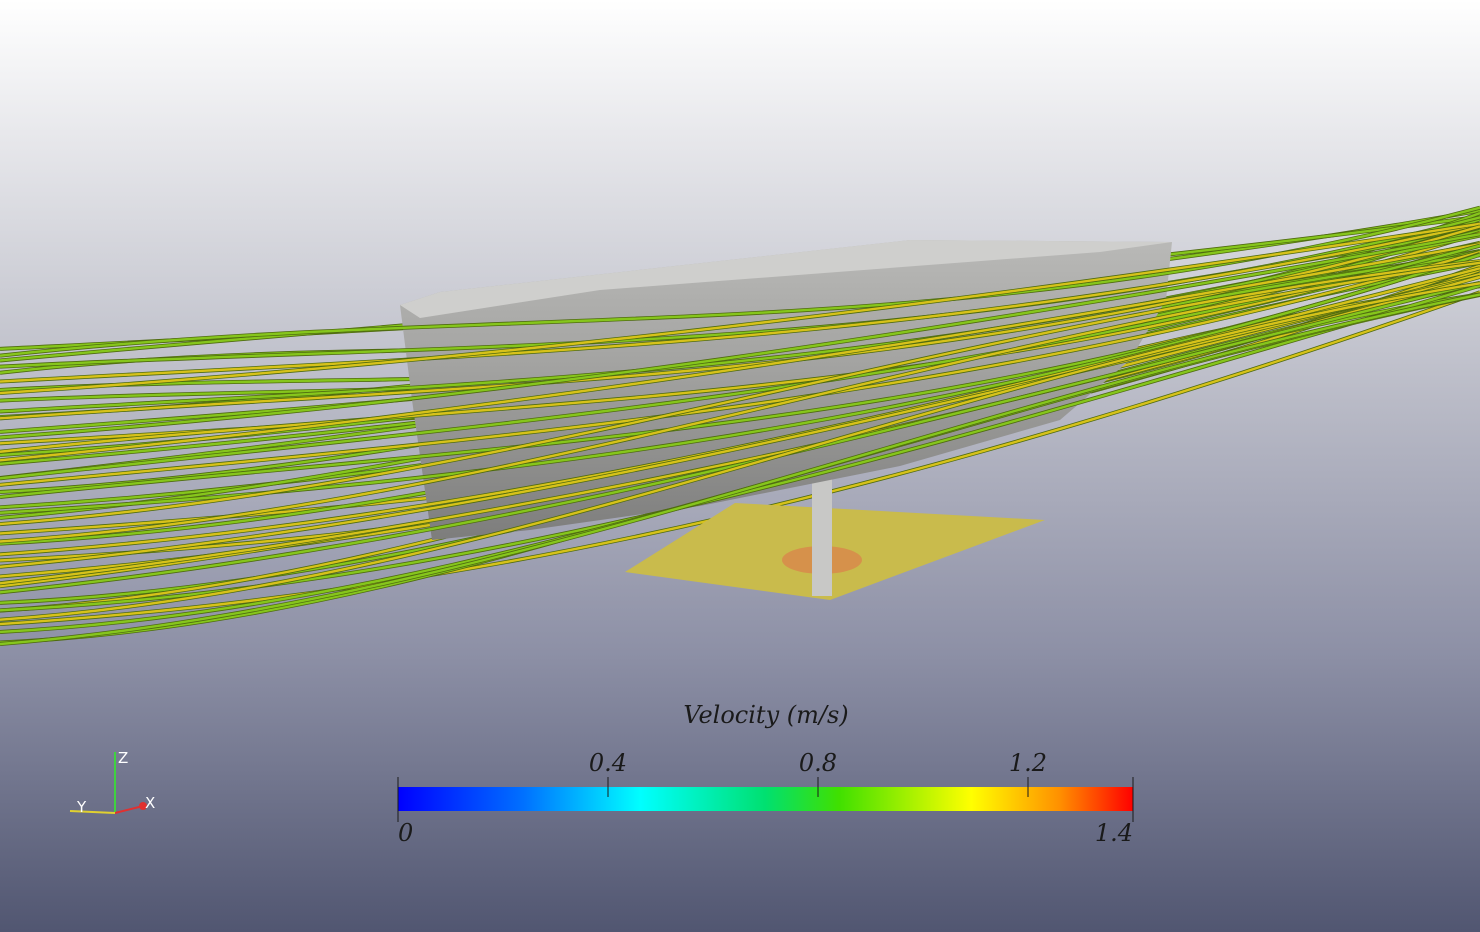 The image size is (1480, 932). What do you see at coordinates (112, 782) in the screenshot?
I see `axes-triad: Z X Y` at bounding box center [112, 782].